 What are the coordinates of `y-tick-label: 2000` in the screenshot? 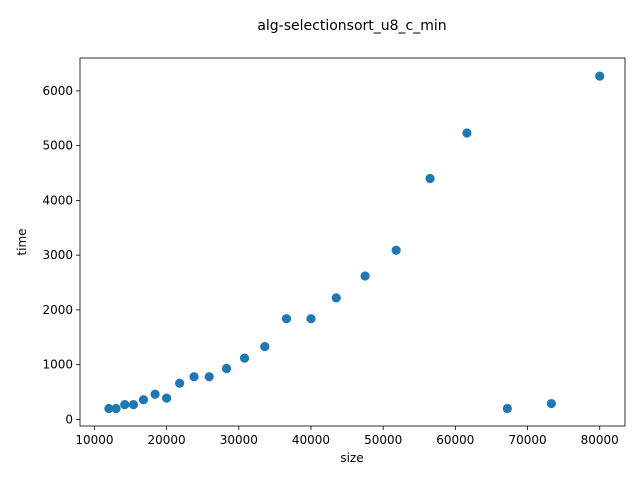 It's located at (57, 310).